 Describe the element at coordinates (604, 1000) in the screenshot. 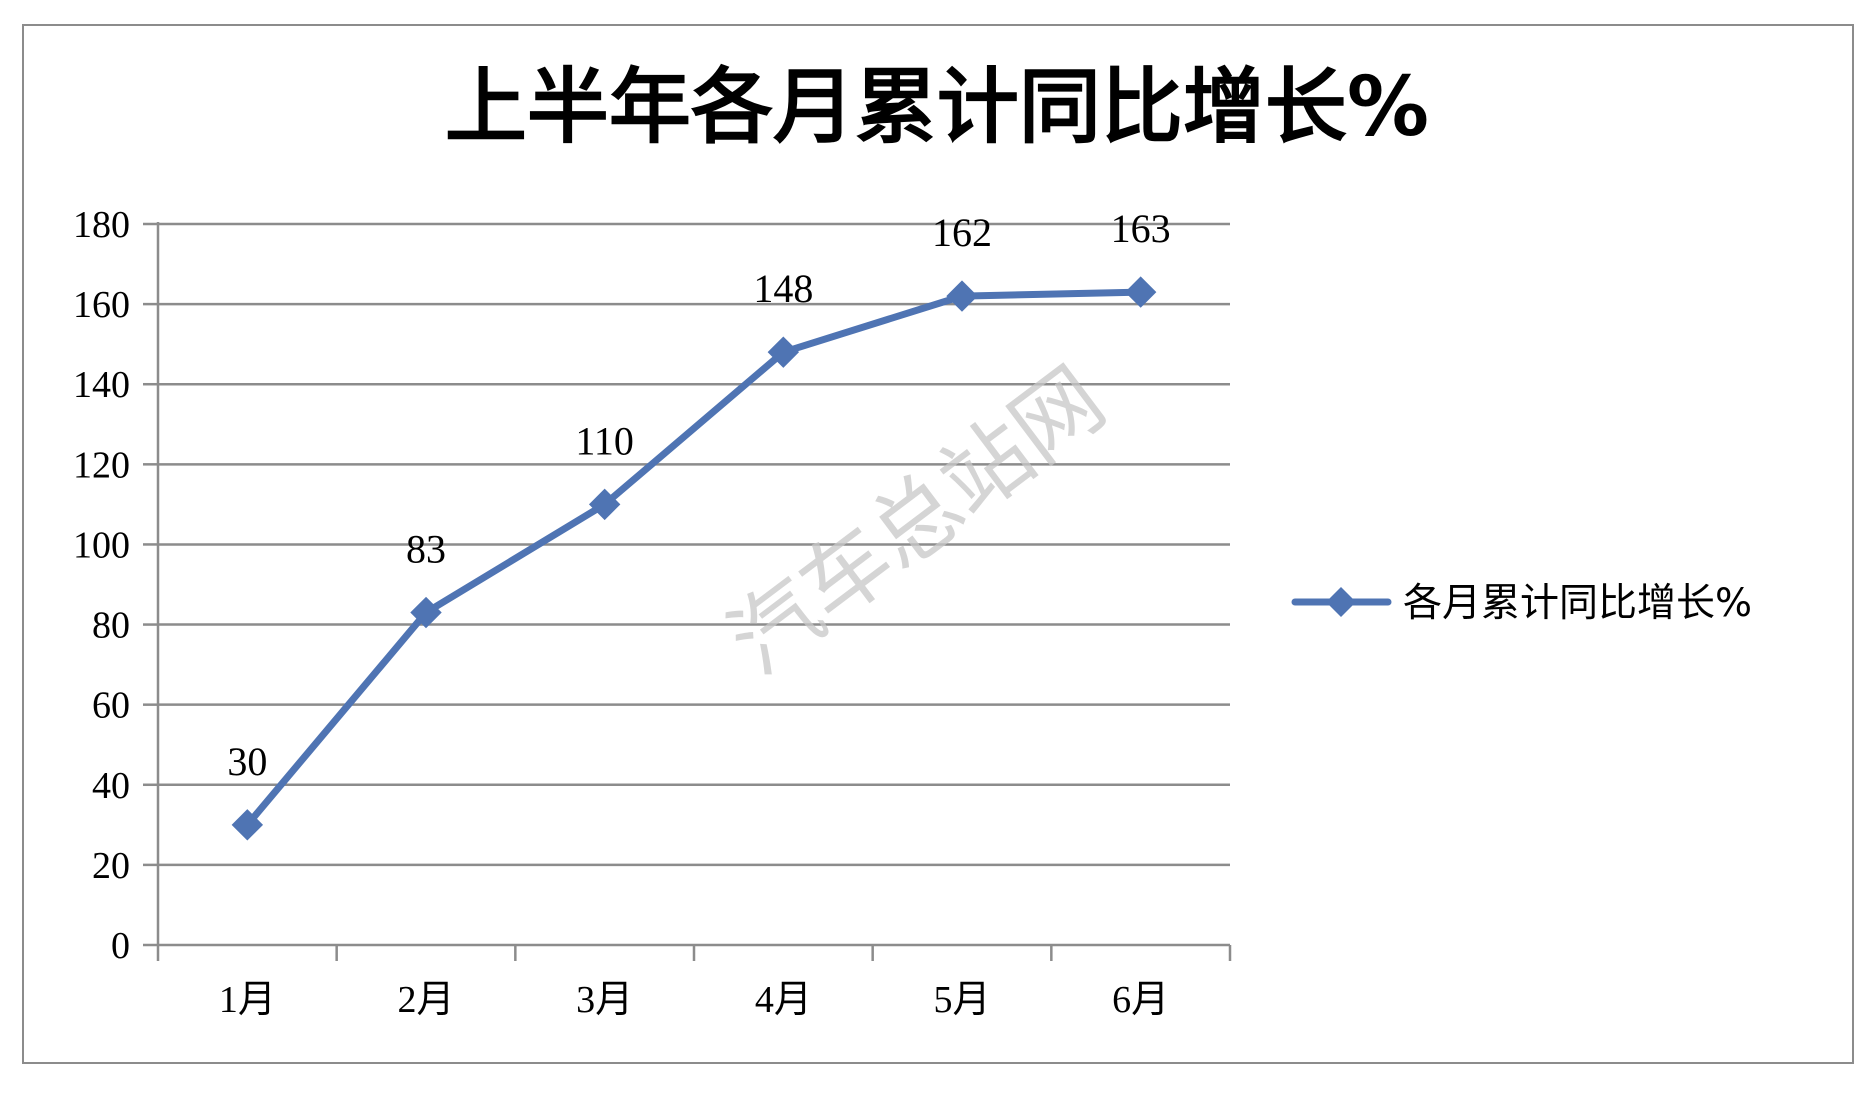

I see `x-tick-label: 3月` at that location.